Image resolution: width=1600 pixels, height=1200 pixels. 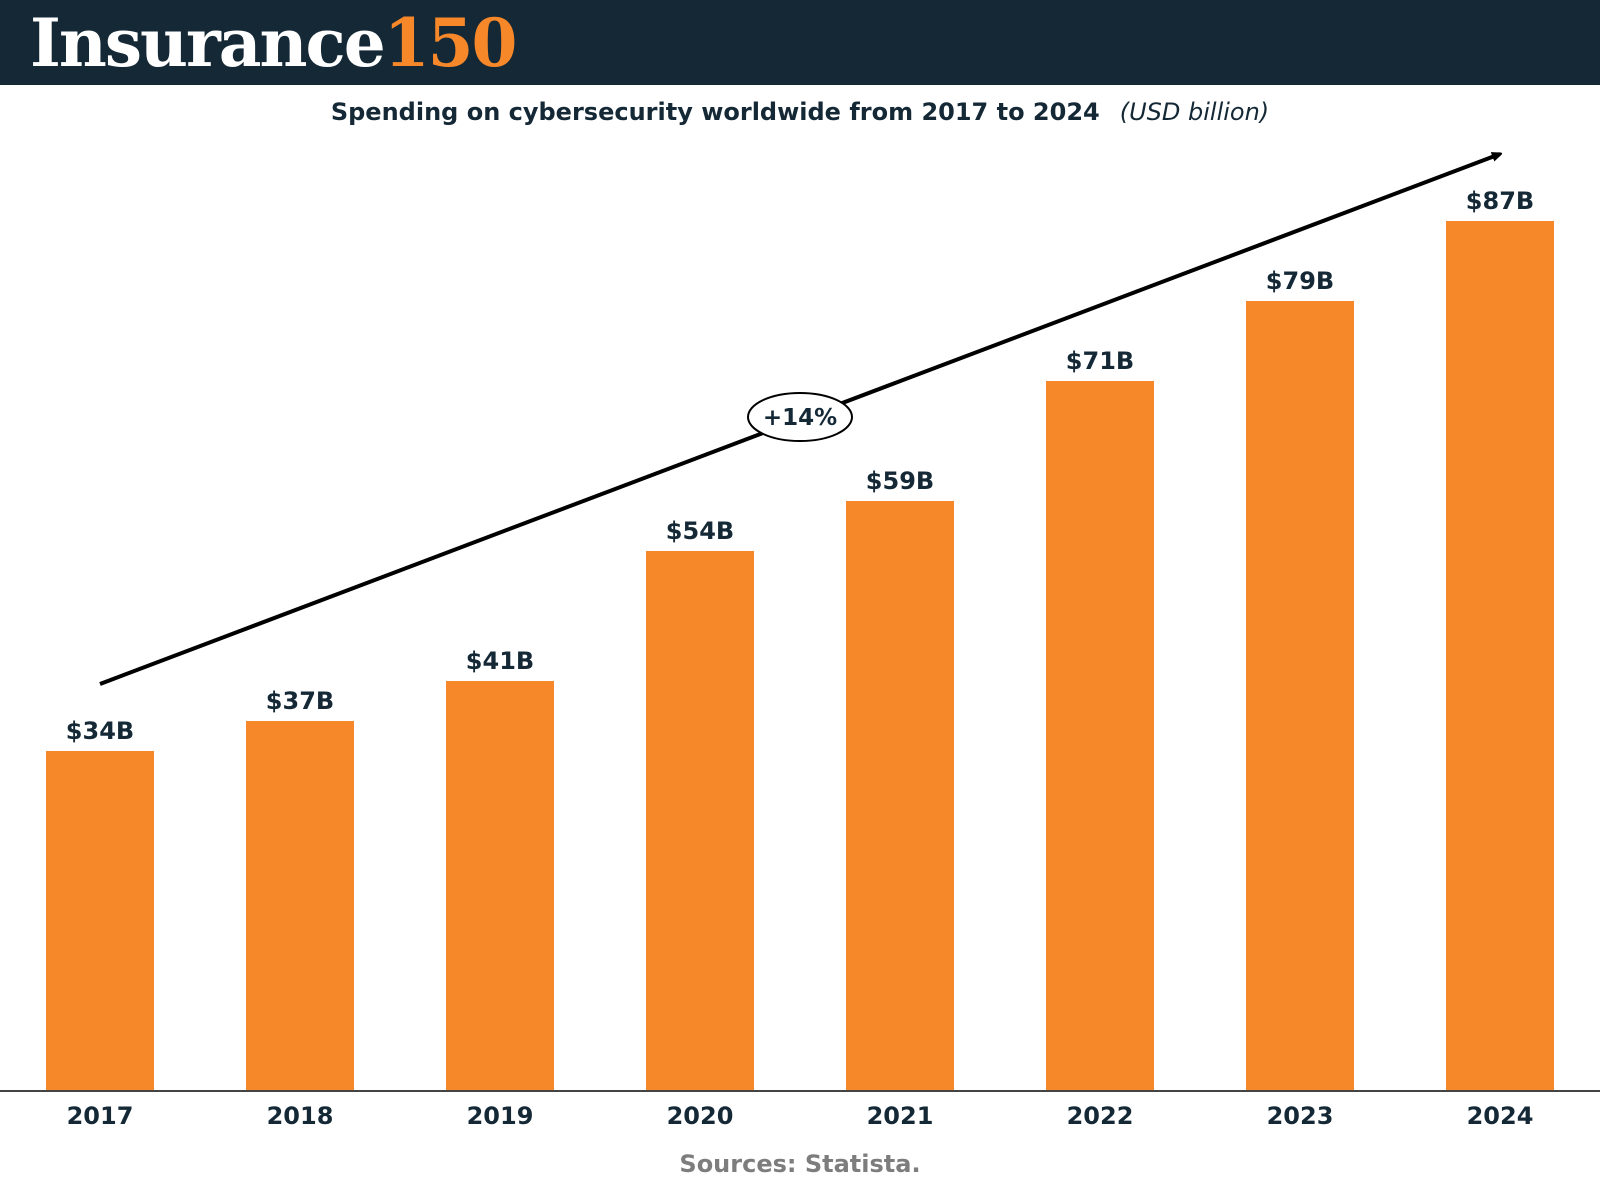 What do you see at coordinates (500, 661) in the screenshot?
I see `data-label: $41B` at bounding box center [500, 661].